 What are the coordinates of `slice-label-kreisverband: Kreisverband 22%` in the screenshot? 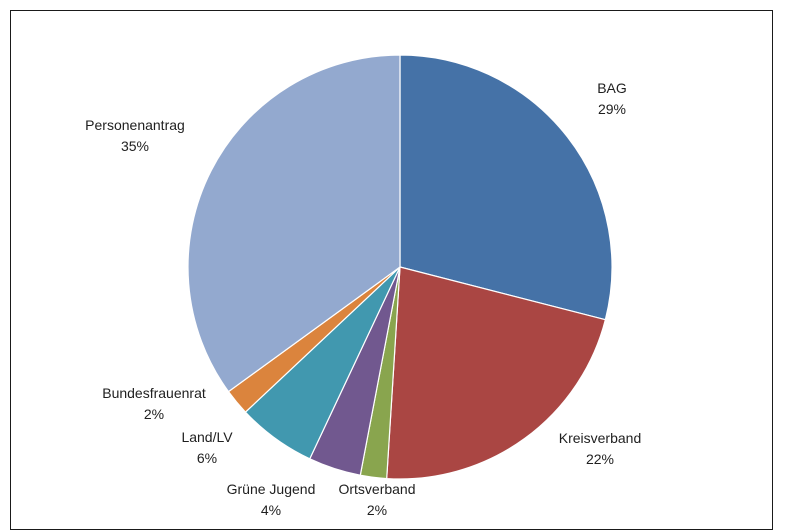 It's located at (600, 448).